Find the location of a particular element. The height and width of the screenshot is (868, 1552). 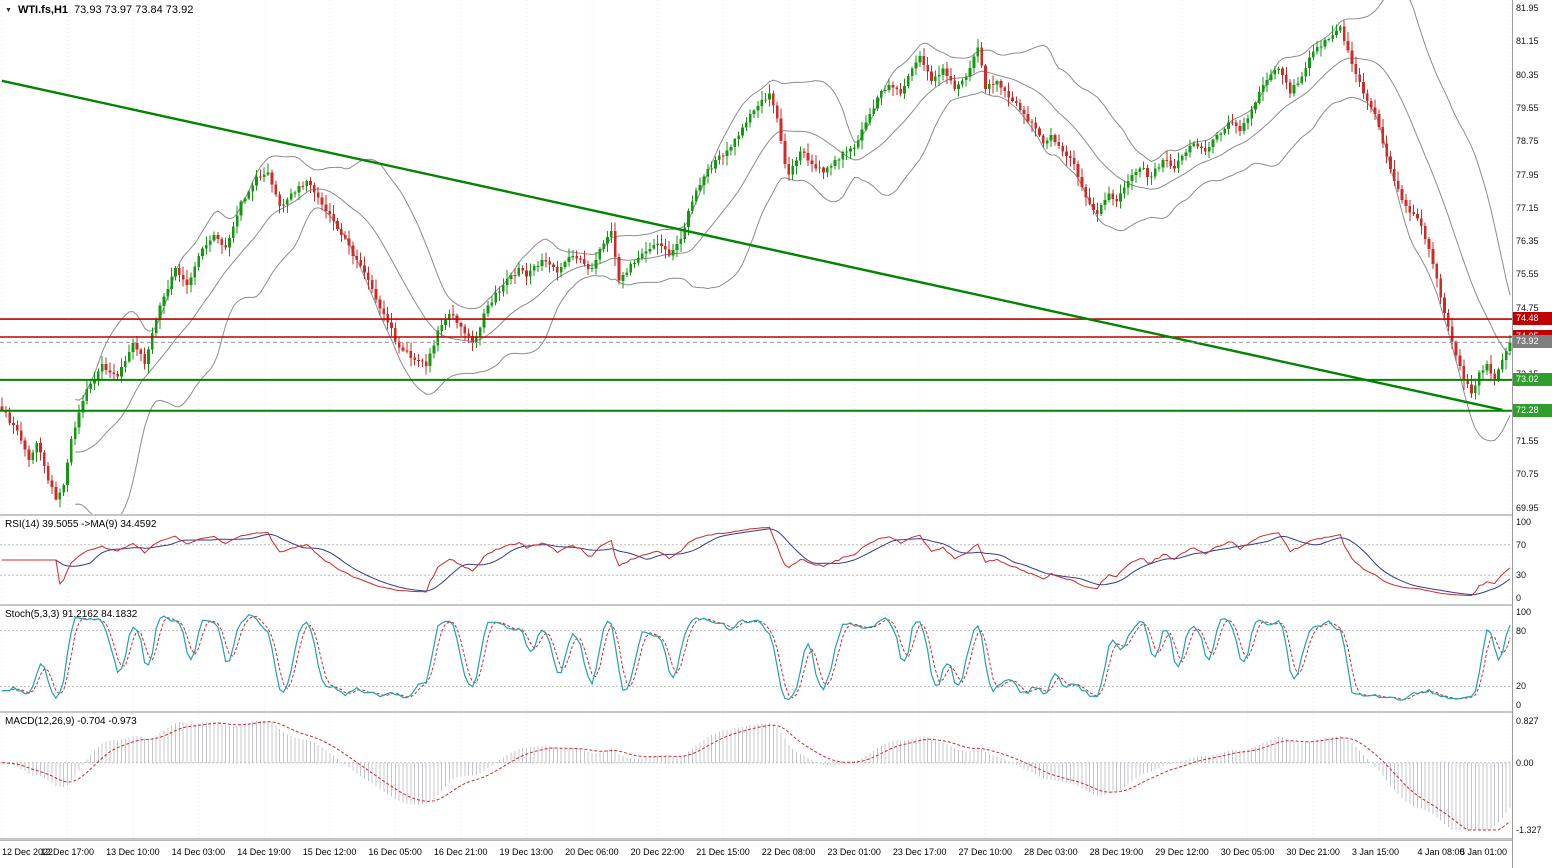

price-tick-label: 75.55 is located at coordinates (1527, 274).